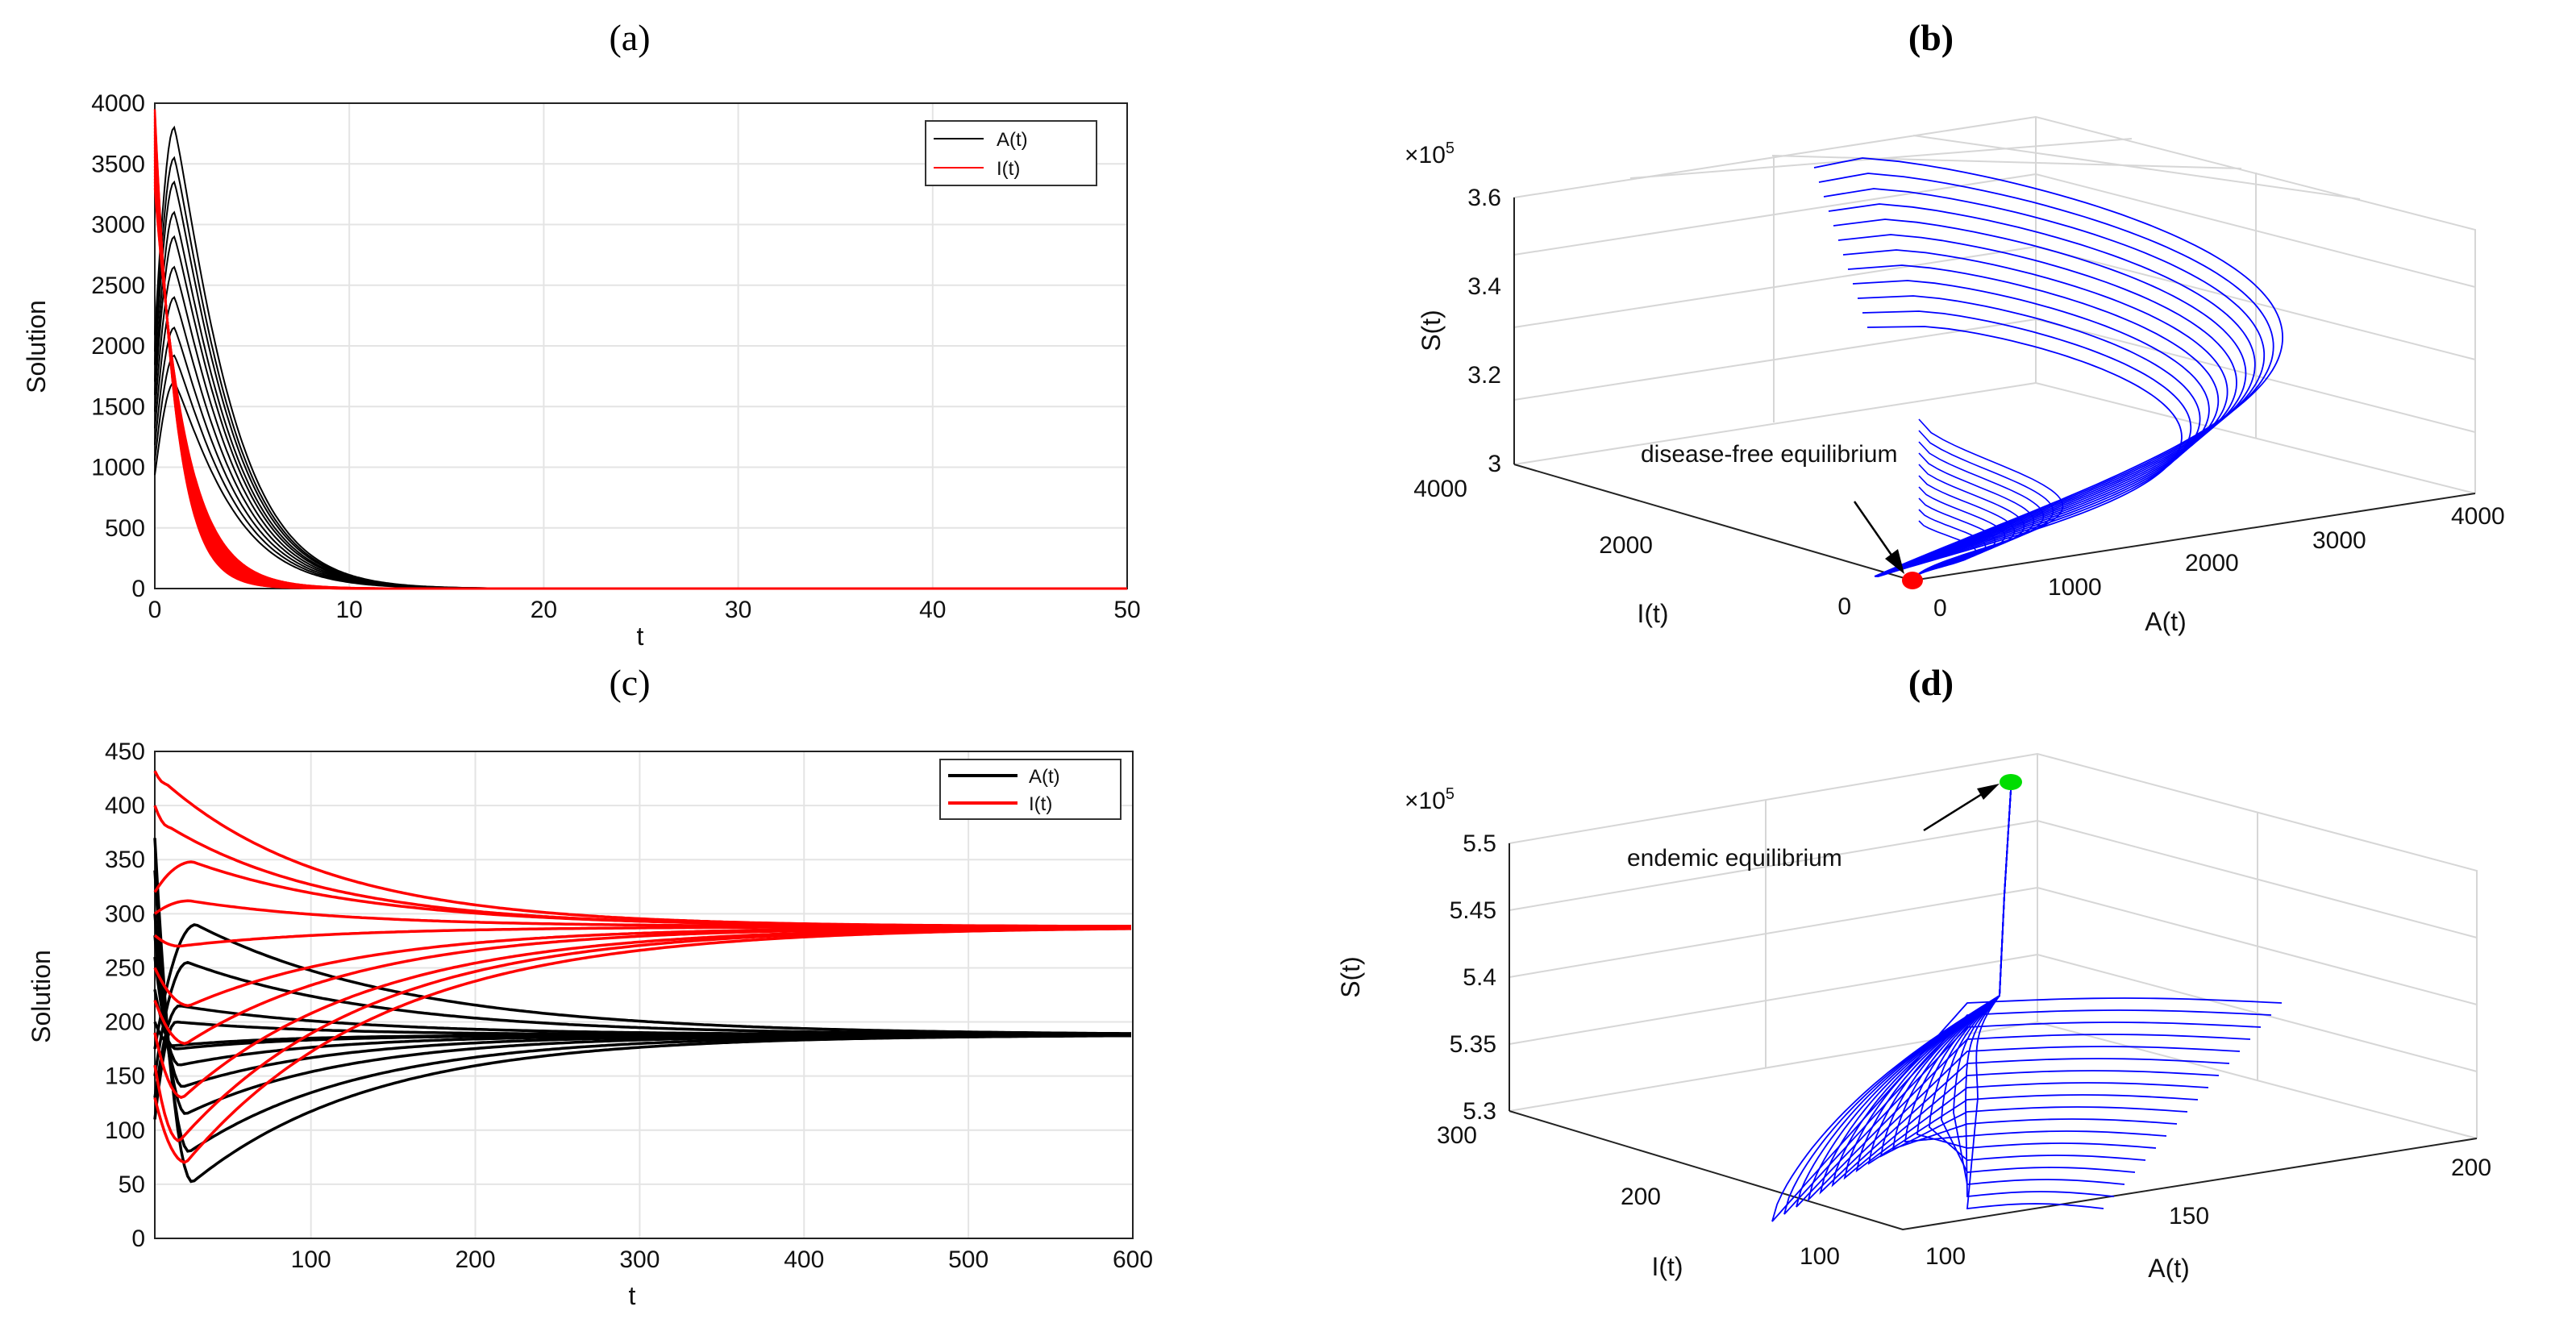  Describe the element at coordinates (1956, 810) in the screenshot. I see `panel-d-annotation-arrow` at that location.